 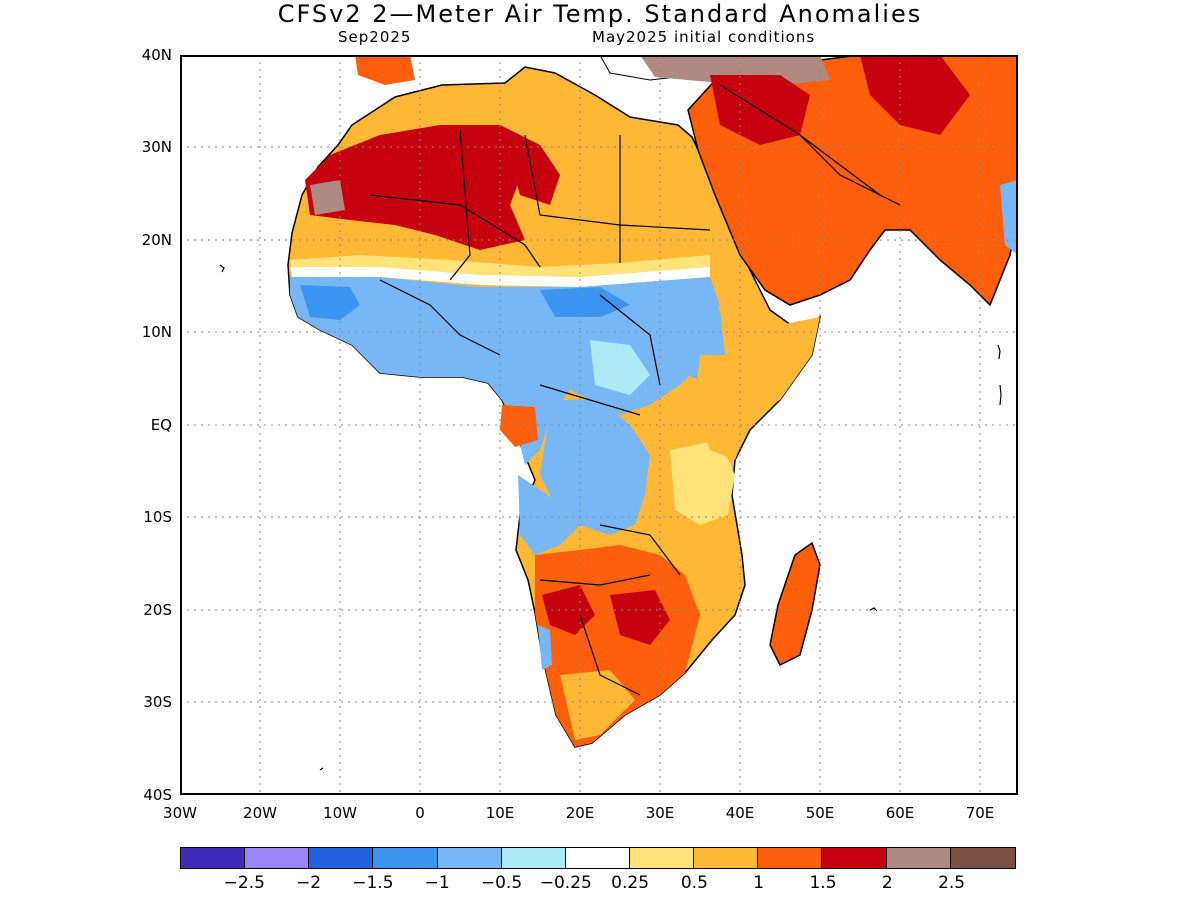 What do you see at coordinates (156, 147) in the screenshot?
I see `lat-label: 30N` at bounding box center [156, 147].